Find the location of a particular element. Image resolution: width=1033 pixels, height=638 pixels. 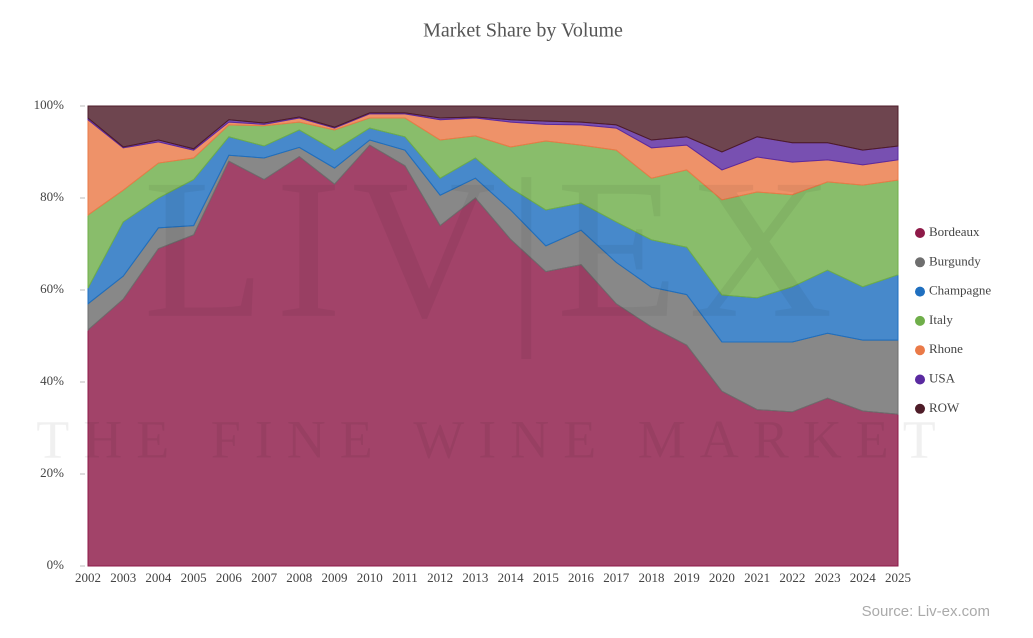

x-tick-label: 2021 is located at coordinates (757, 577).